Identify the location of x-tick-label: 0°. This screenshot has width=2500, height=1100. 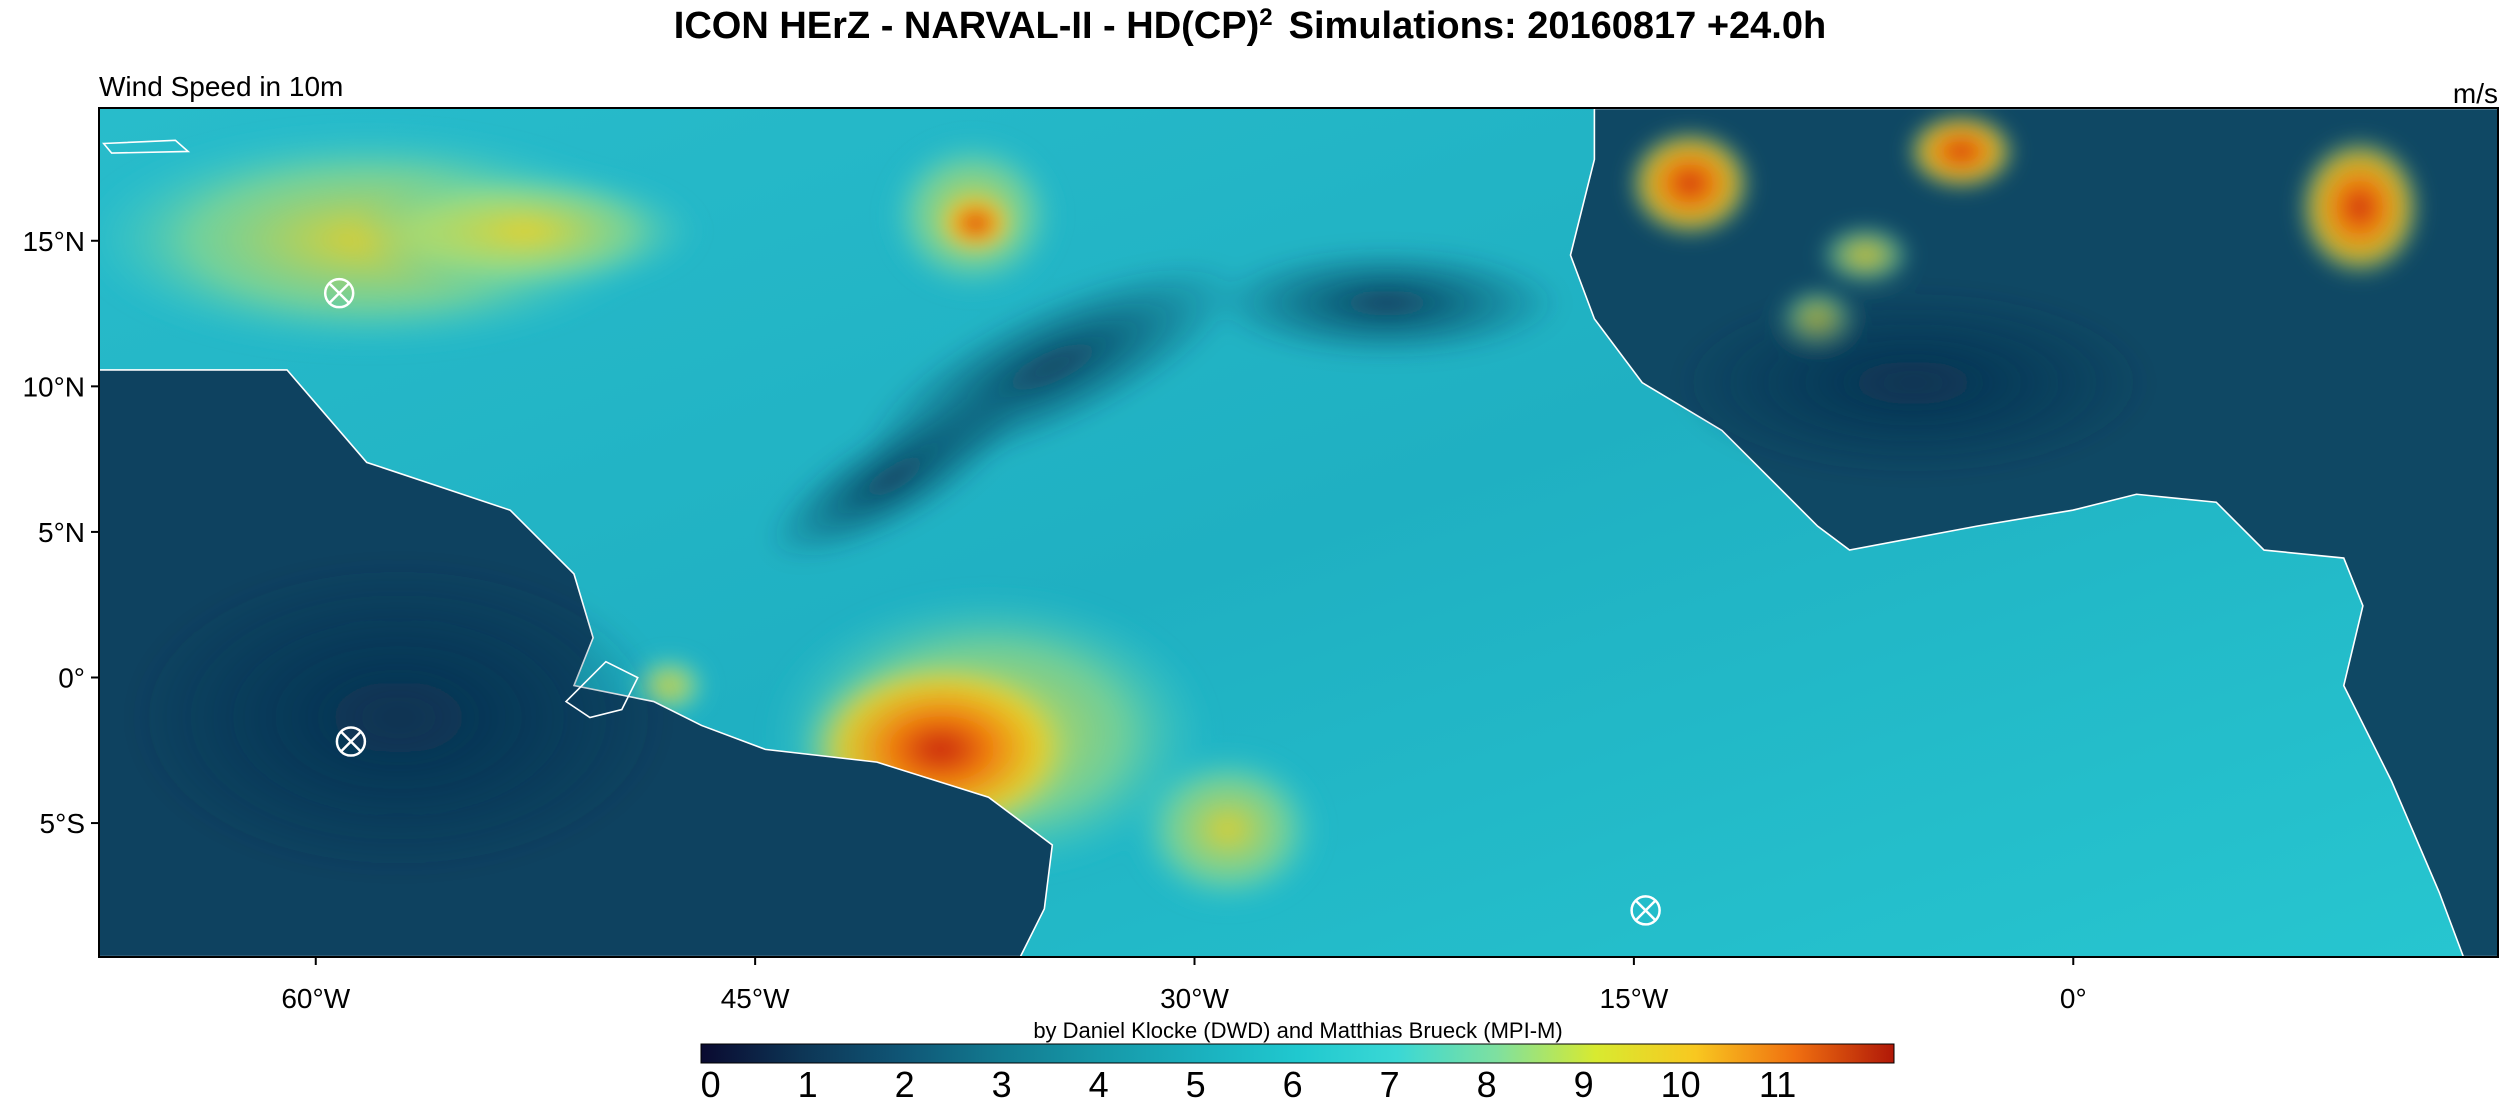
(2073, 998).